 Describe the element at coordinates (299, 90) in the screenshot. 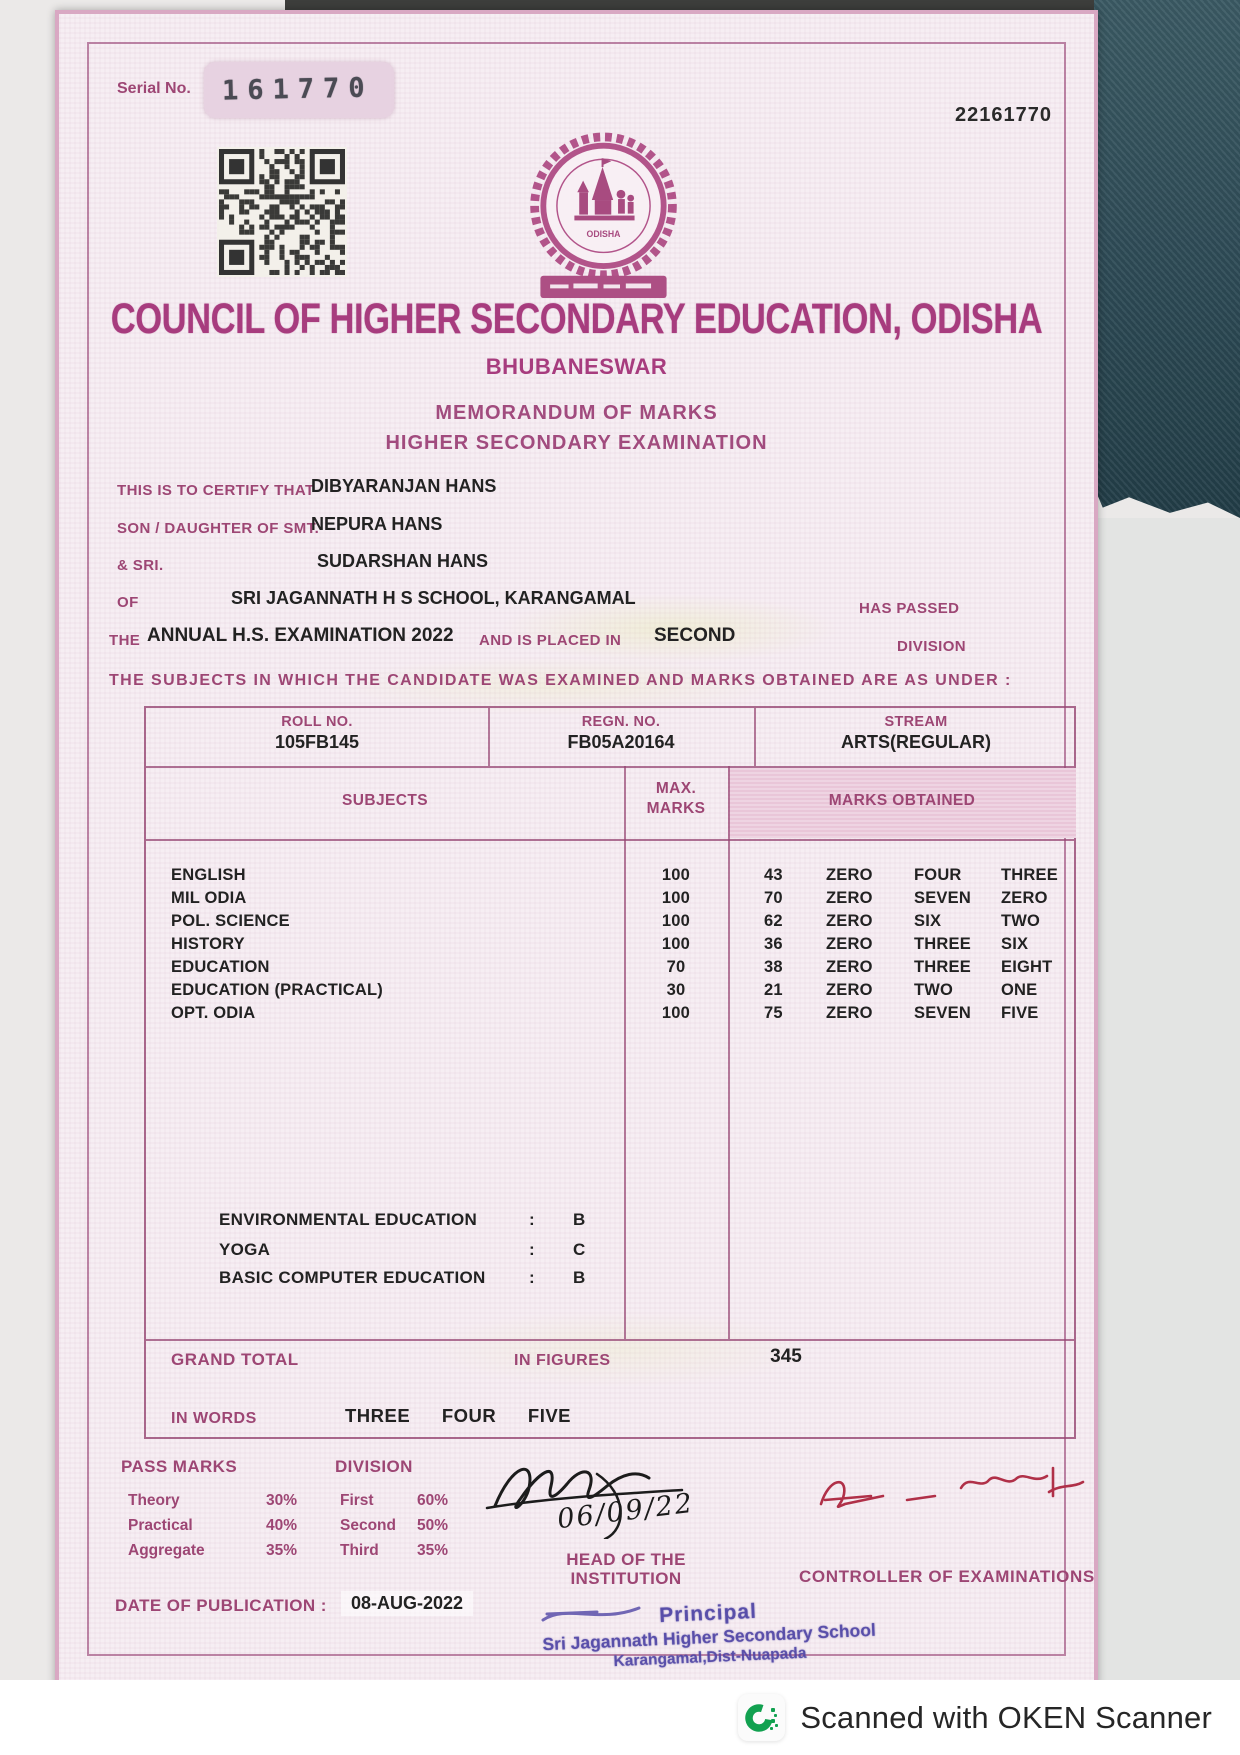

I see `serial-number-stamp: 161770` at that location.